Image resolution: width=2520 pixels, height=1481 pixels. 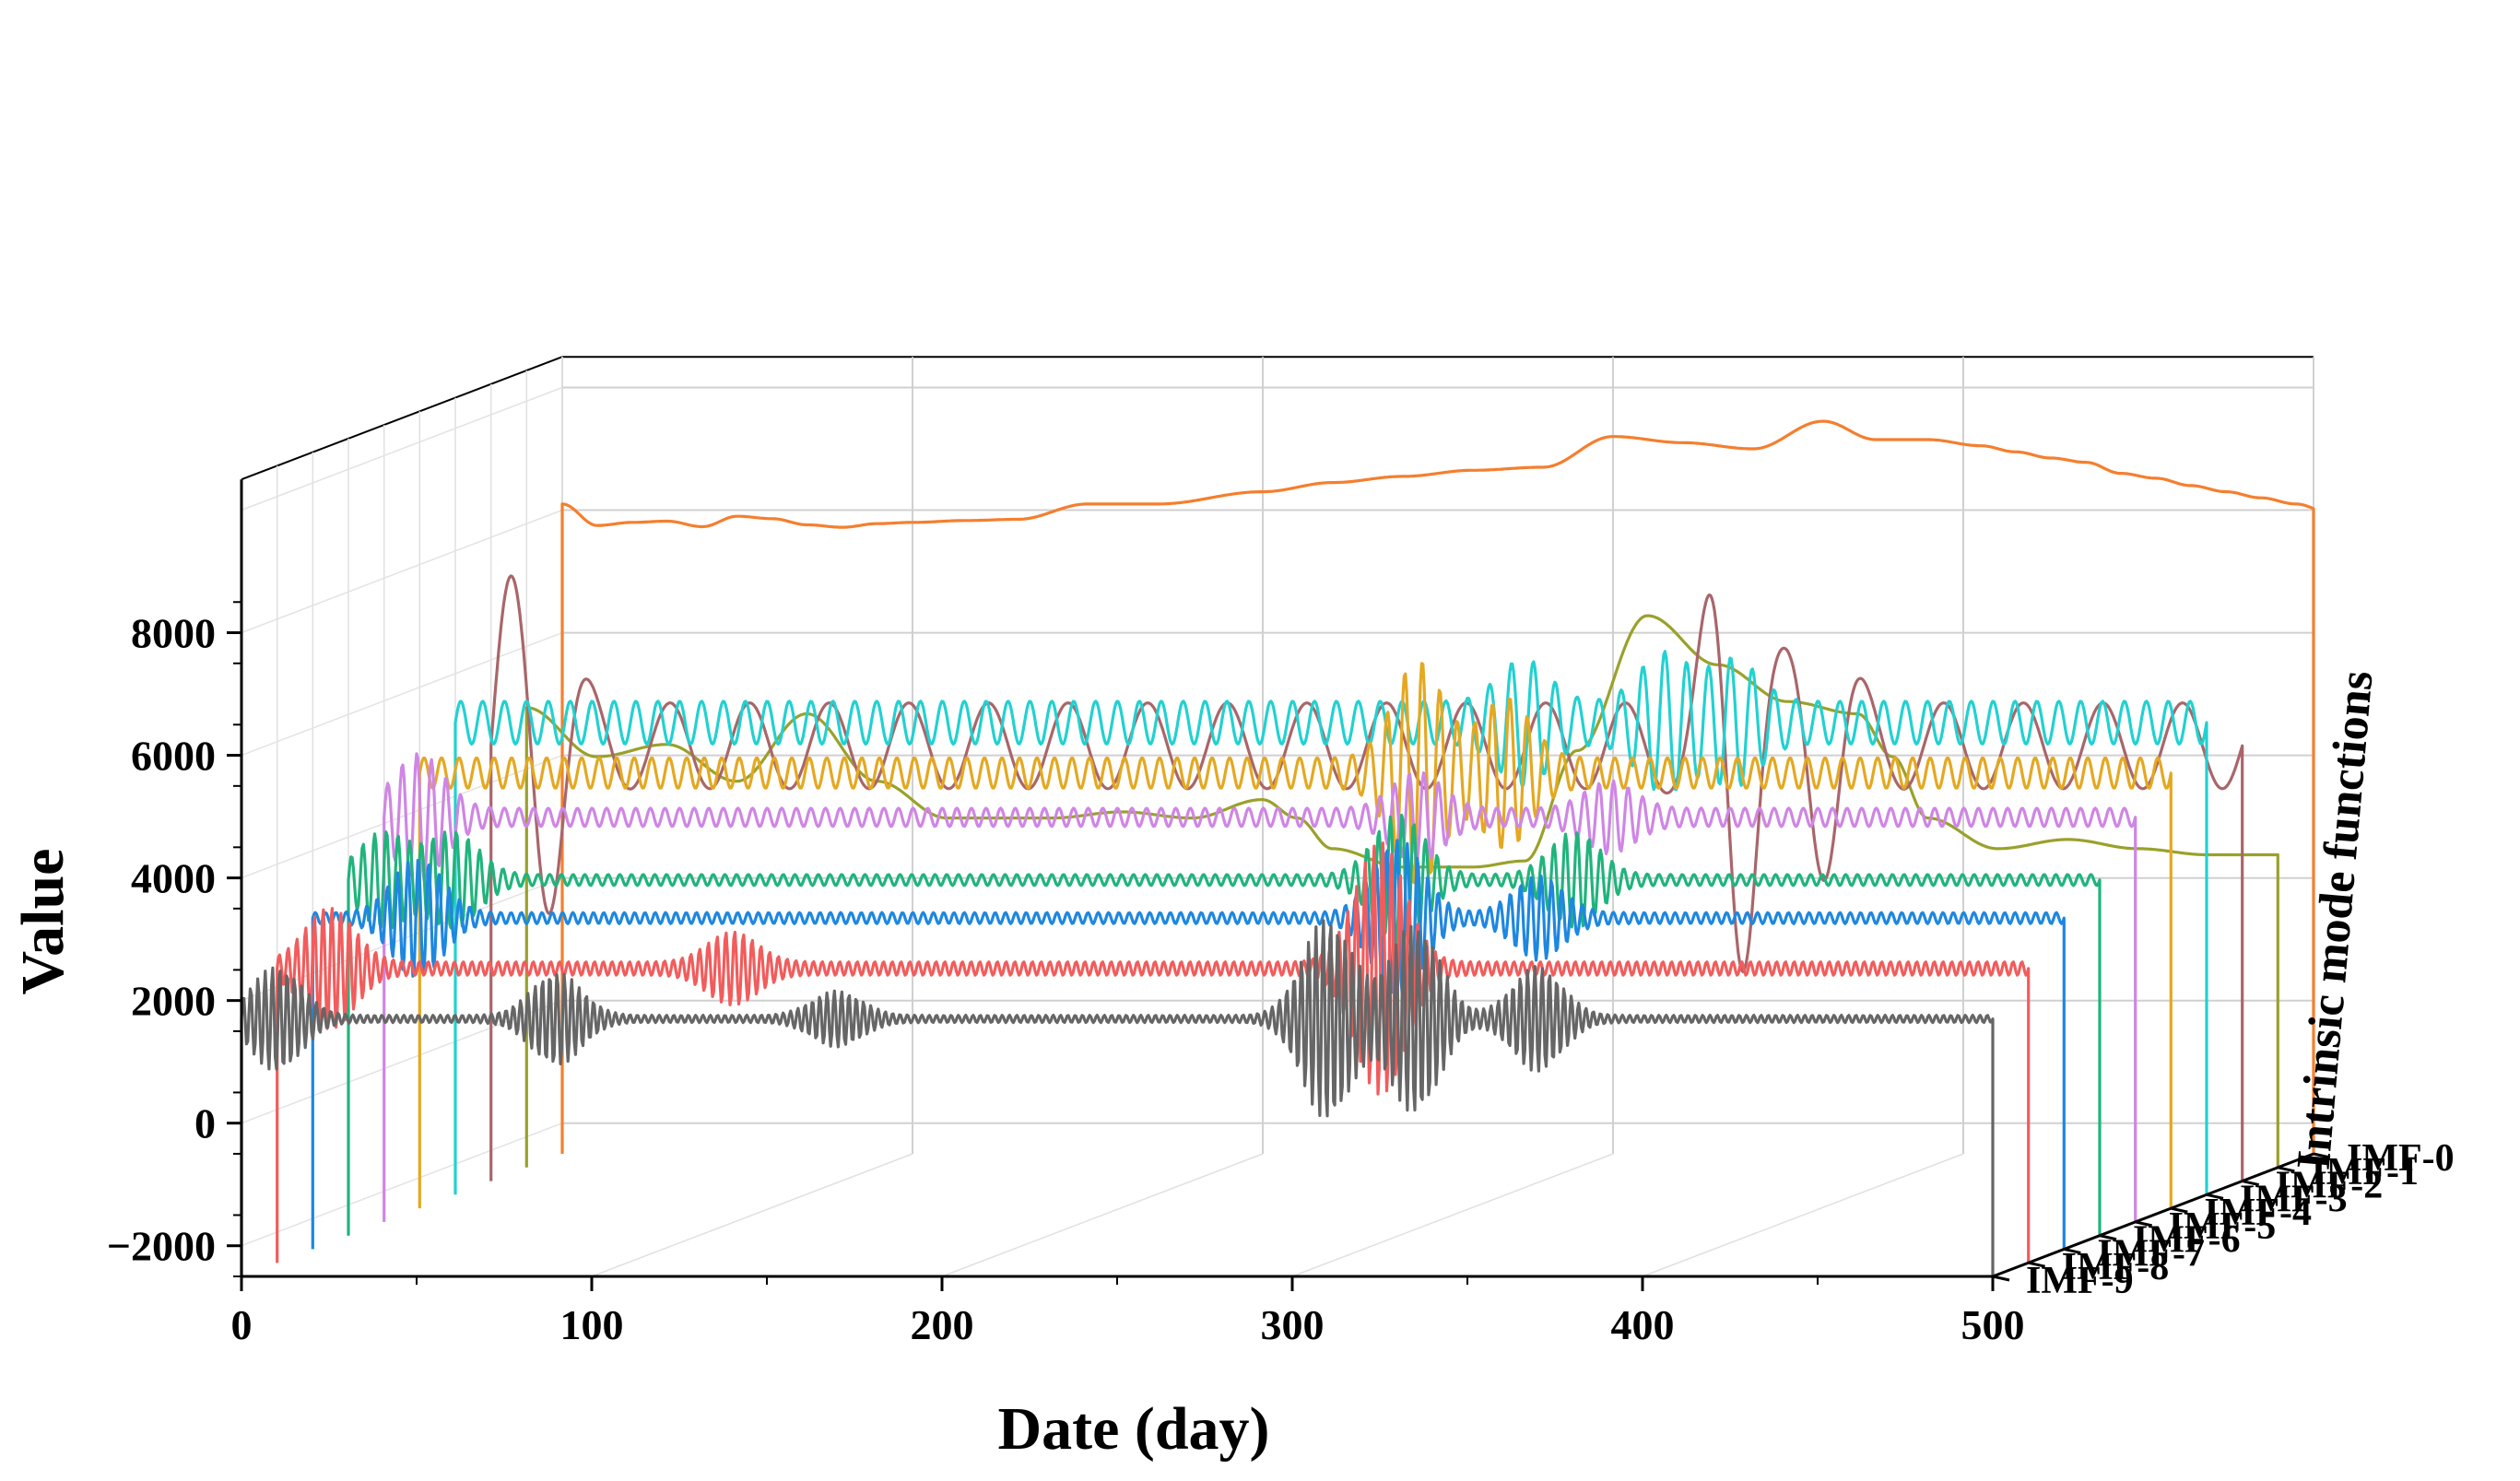 I want to click on z-tick-label-imf-2: IMF-2, so click(x=2330, y=1186).